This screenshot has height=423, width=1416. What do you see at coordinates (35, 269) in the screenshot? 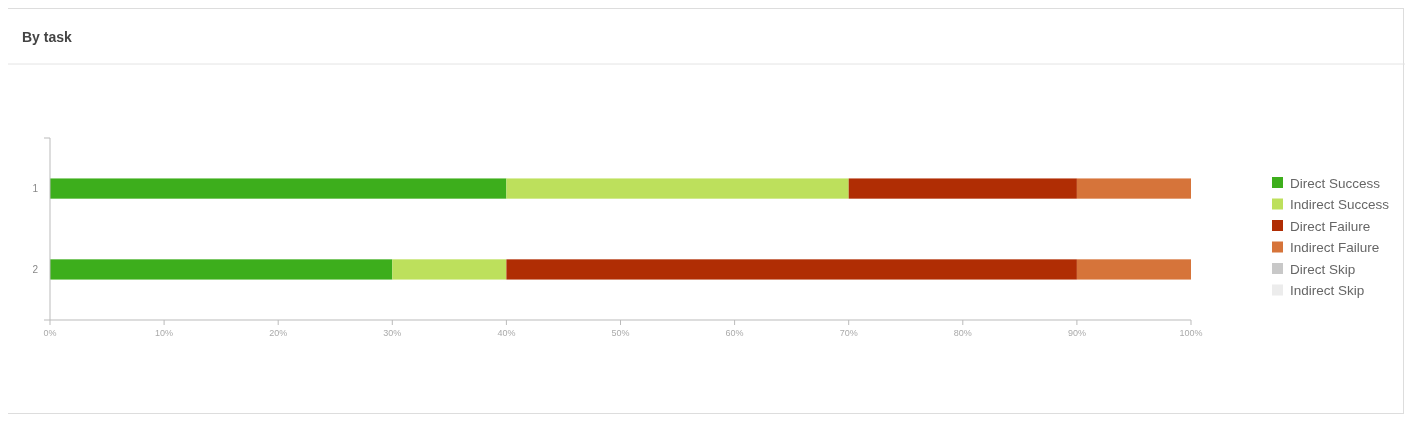
I see `y-tick-label: 2` at bounding box center [35, 269].